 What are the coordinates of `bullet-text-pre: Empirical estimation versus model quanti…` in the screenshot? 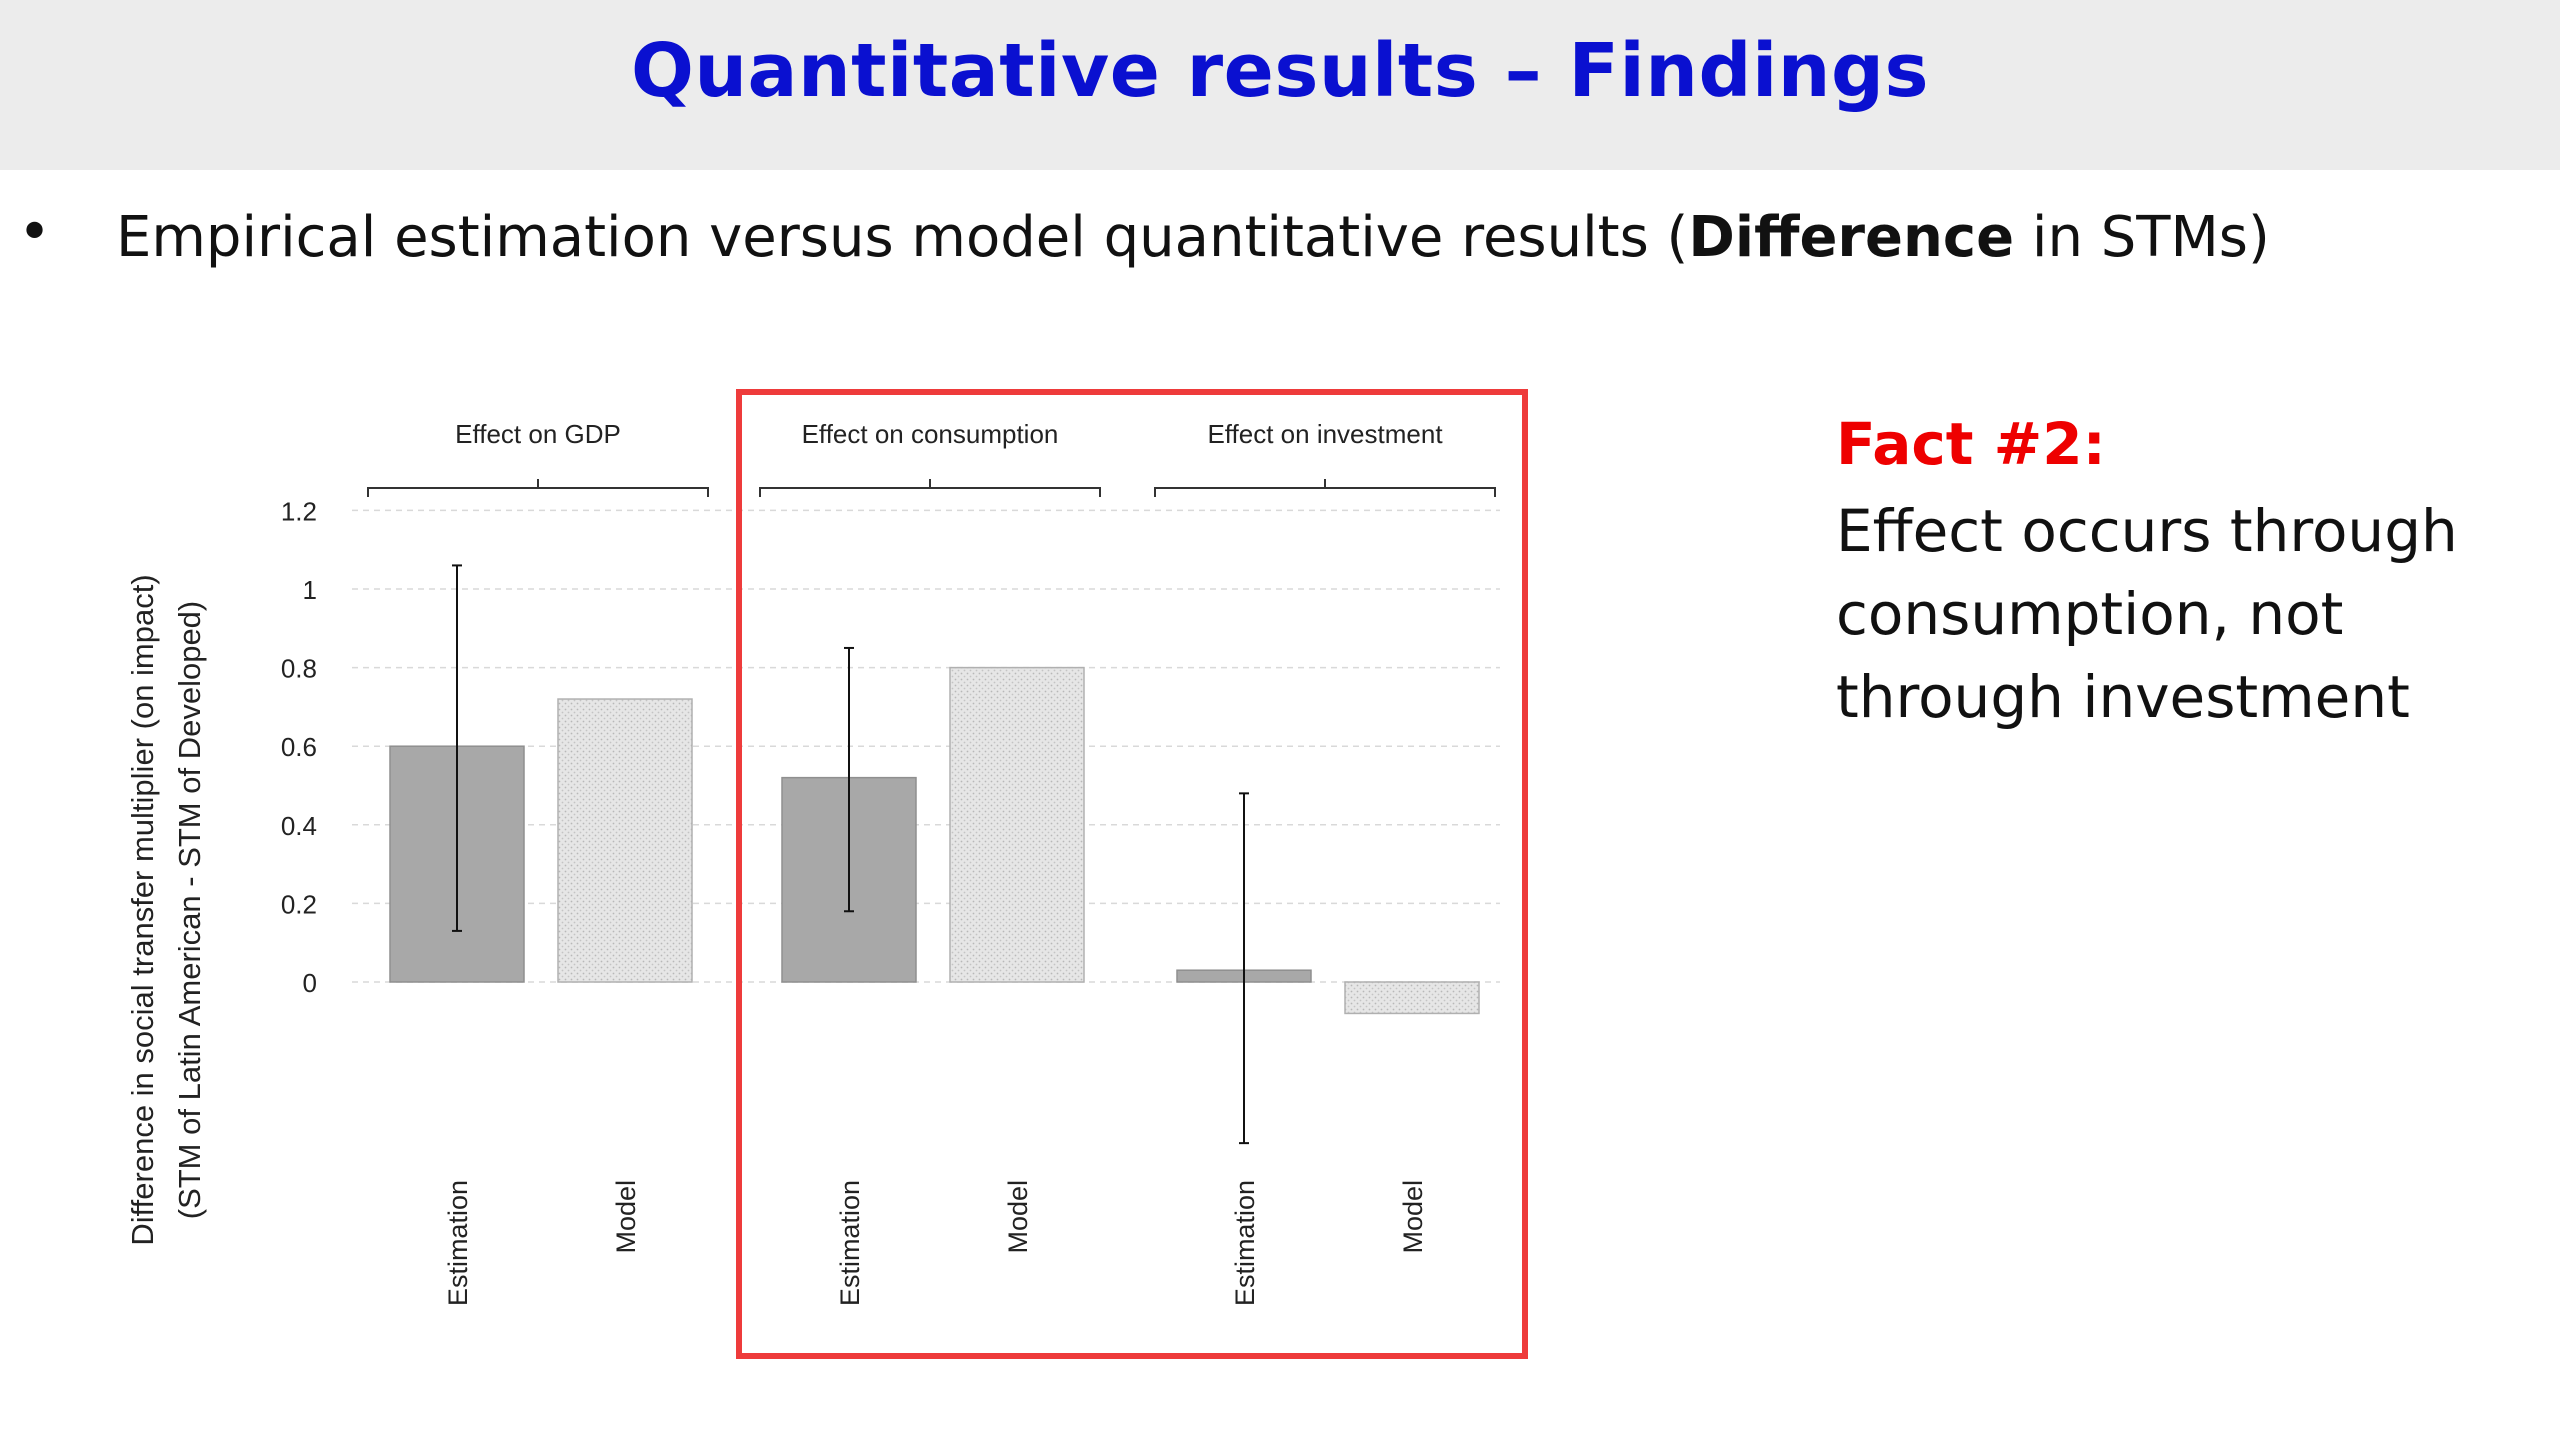 It's located at (902, 237).